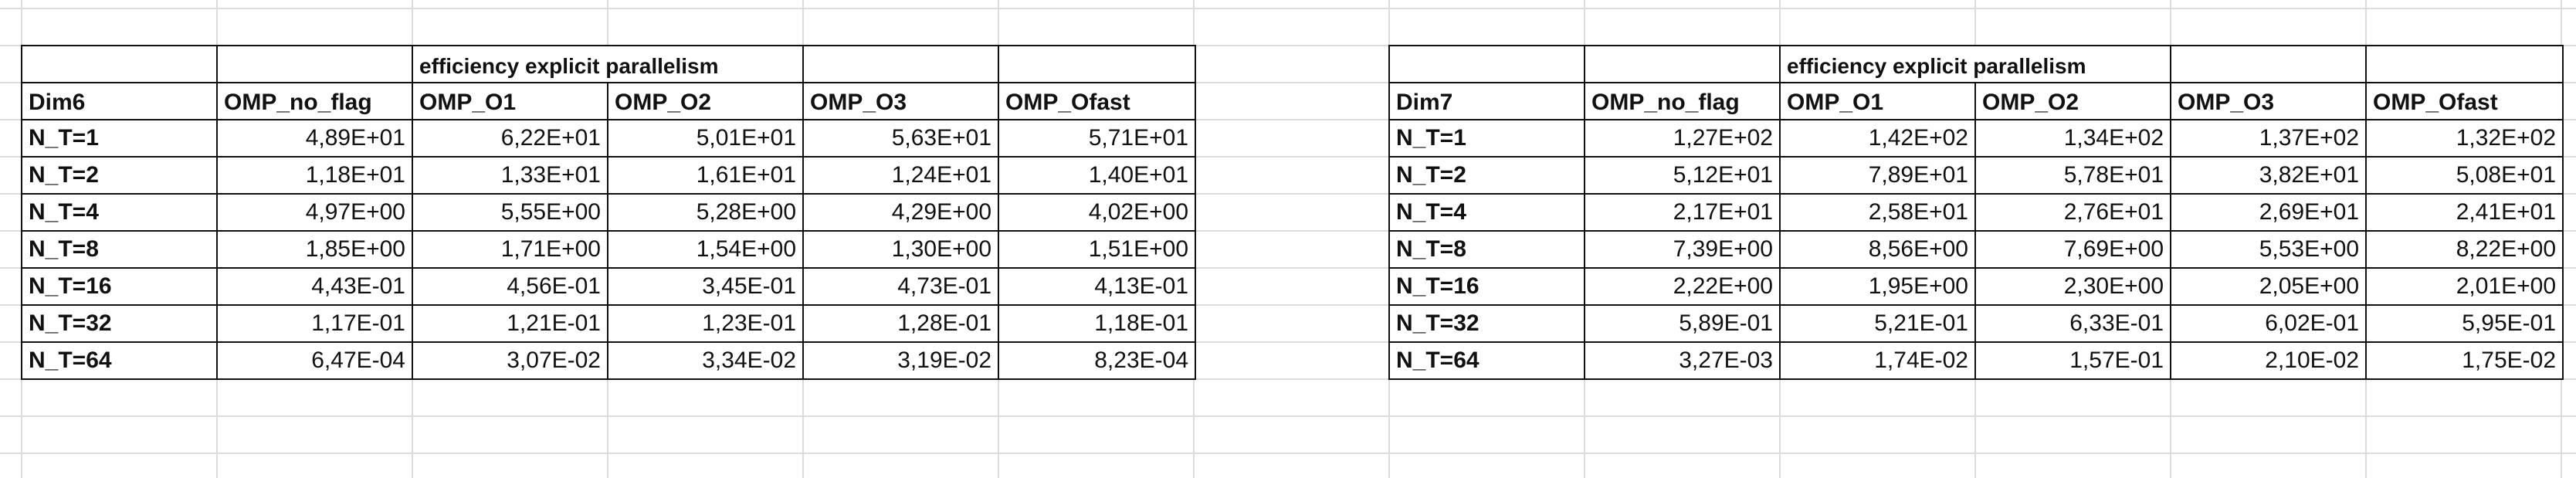 Image resolution: width=2576 pixels, height=478 pixels. Describe the element at coordinates (1097, 138) in the screenshot. I see `value-cell: 5,71E+01` at that location.